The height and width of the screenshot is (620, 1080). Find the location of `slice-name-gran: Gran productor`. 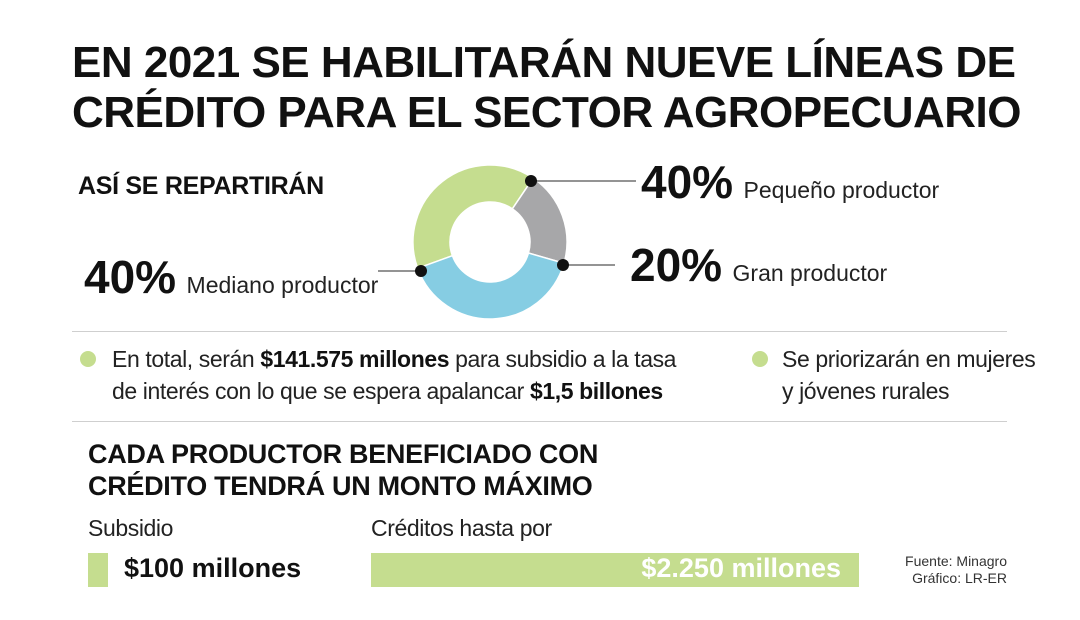

slice-name-gran: Gran productor is located at coordinates (810, 273).